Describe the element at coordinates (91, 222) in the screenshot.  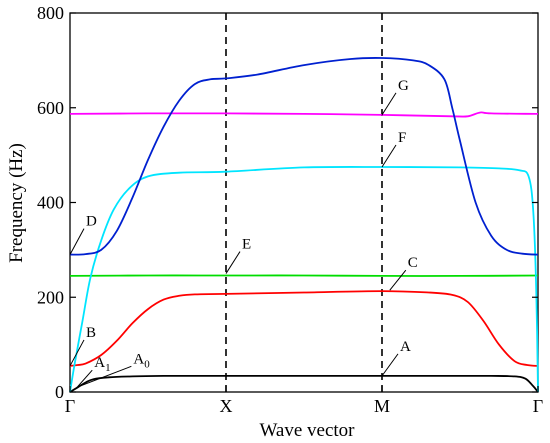
I see `annotation-label-3: D` at that location.